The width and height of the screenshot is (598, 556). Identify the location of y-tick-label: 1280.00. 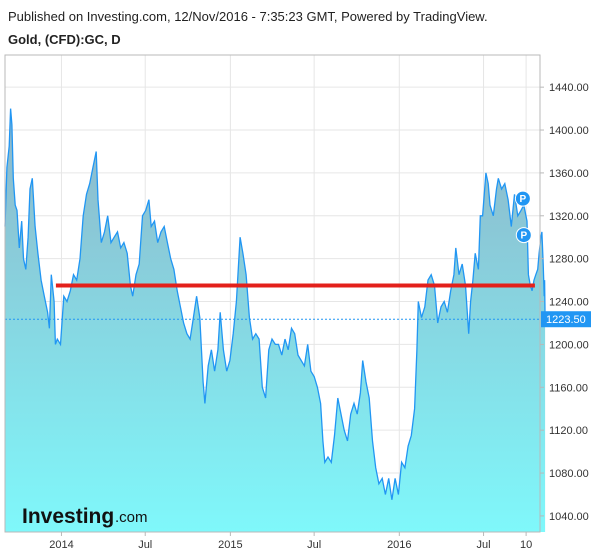
(569, 260).